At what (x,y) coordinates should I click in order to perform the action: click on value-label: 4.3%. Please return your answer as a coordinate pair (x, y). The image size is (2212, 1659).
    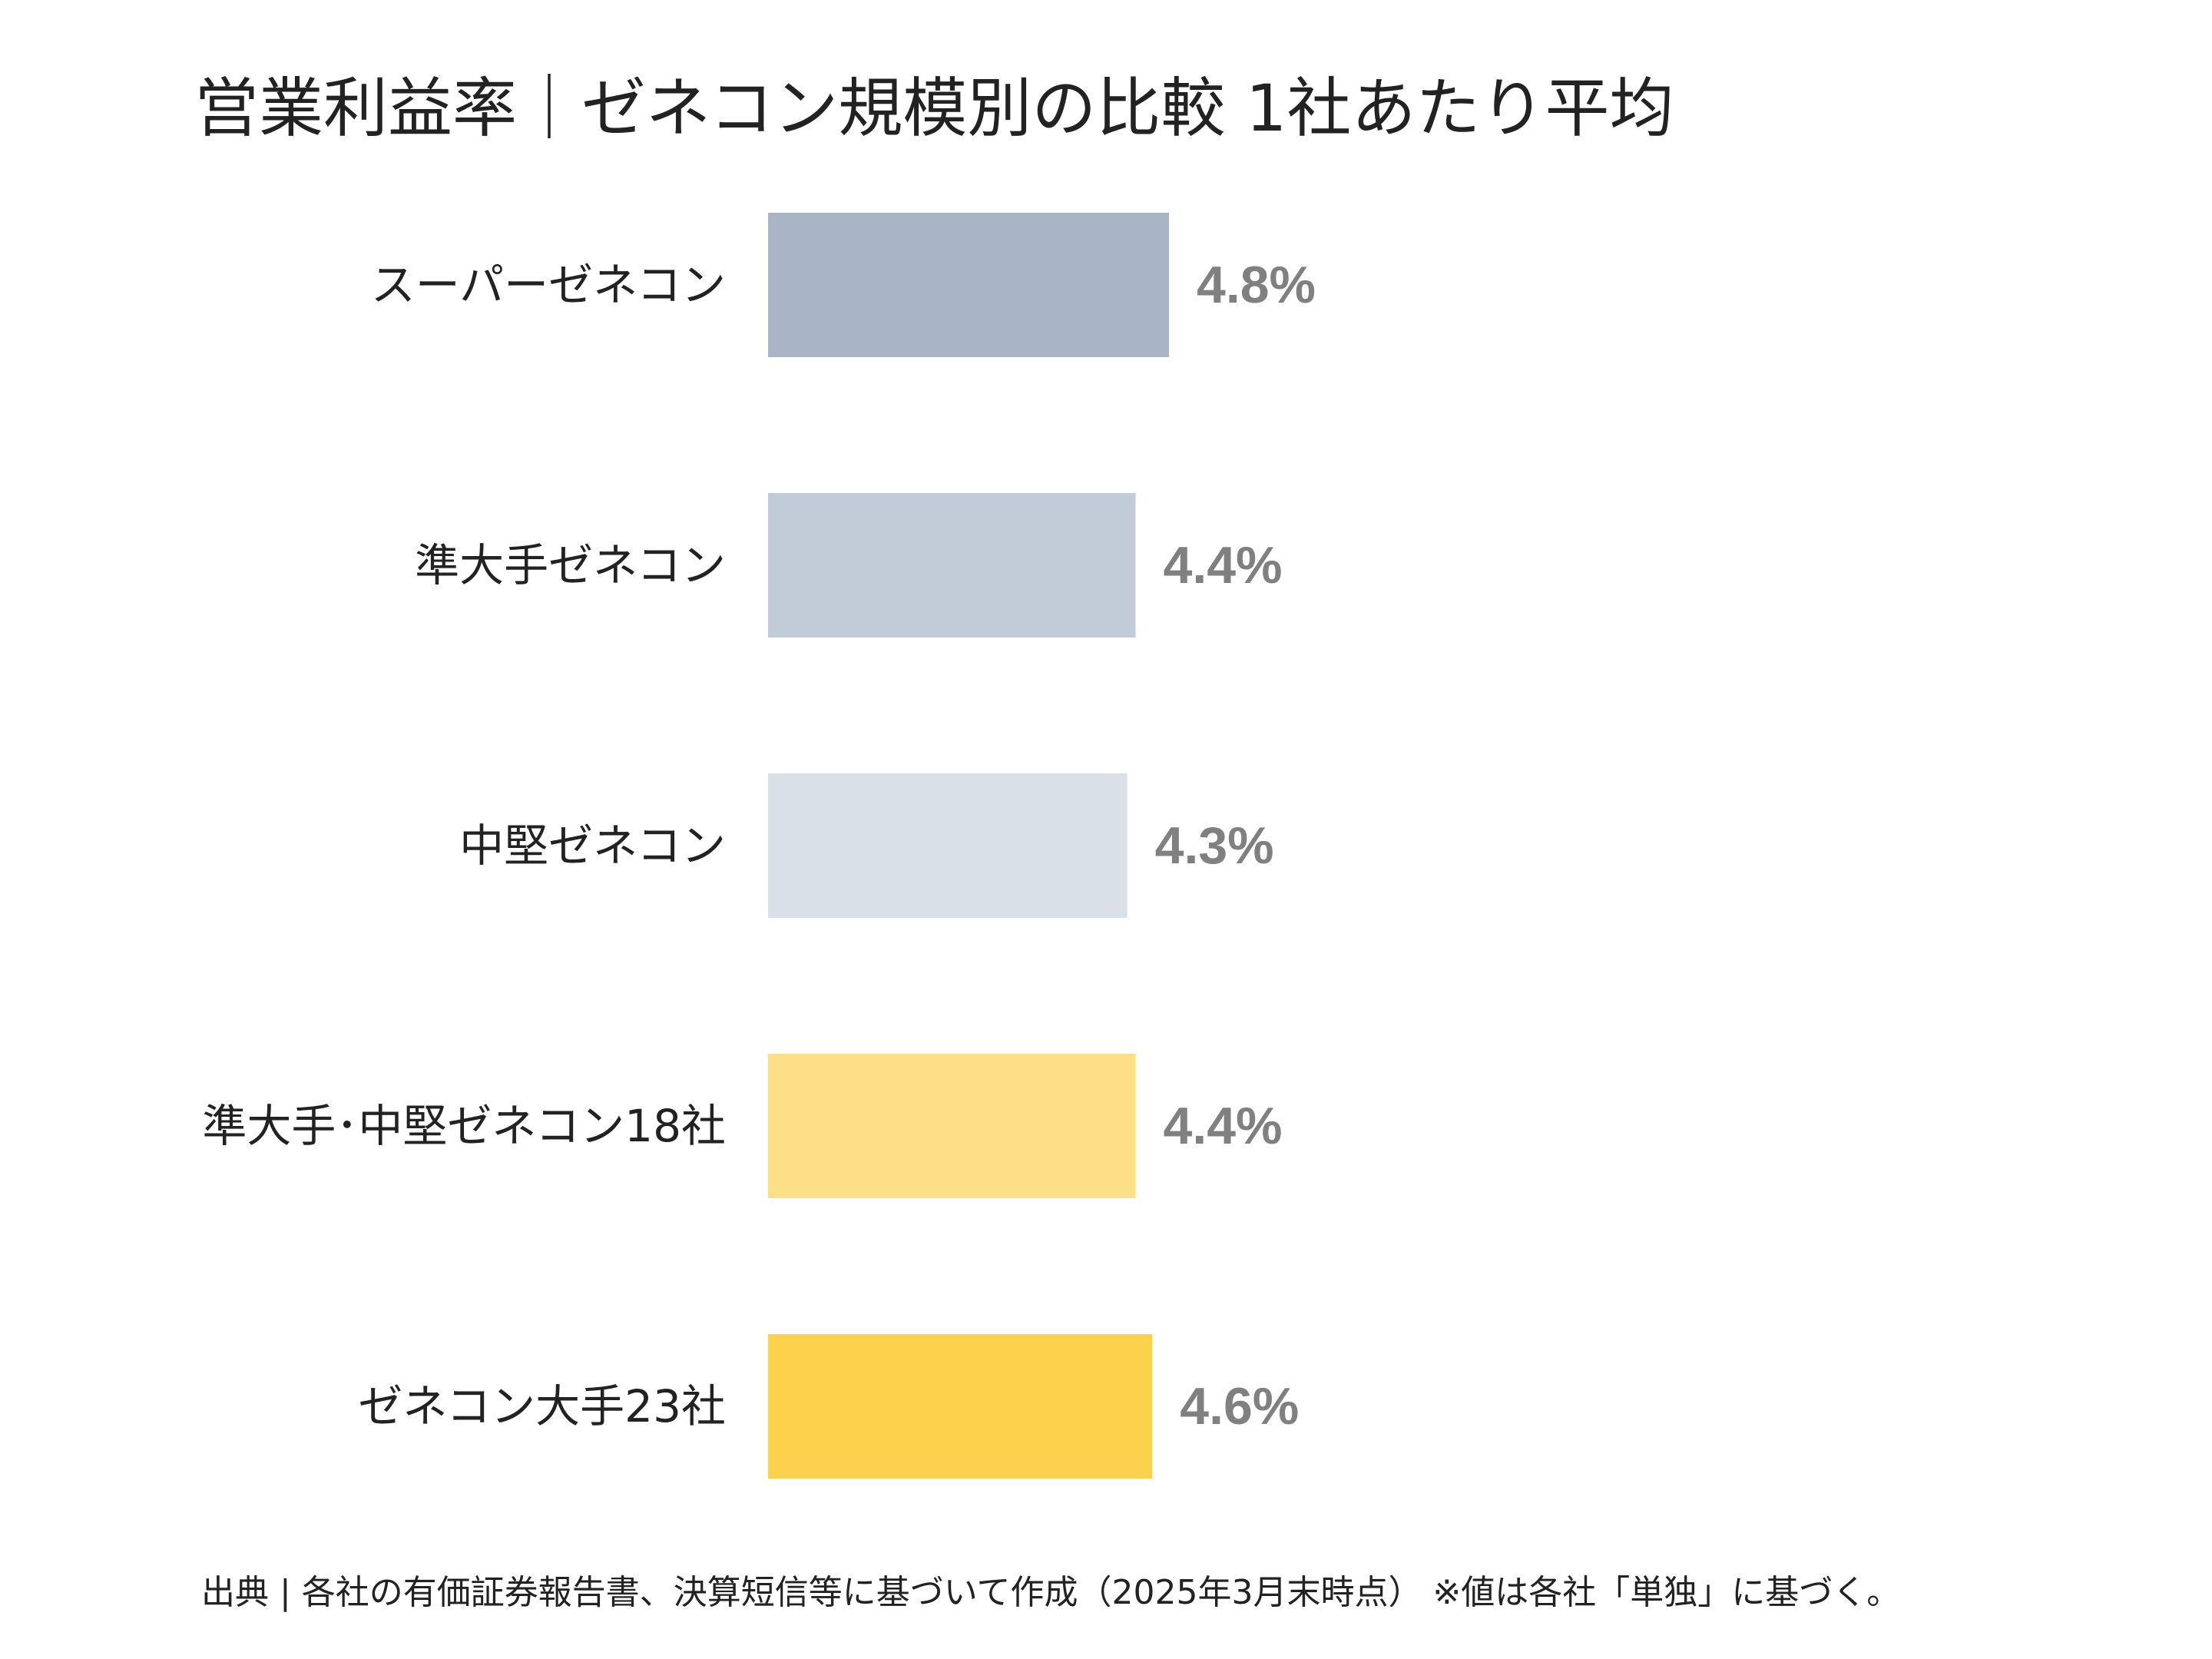
    Looking at the image, I should click on (1214, 846).